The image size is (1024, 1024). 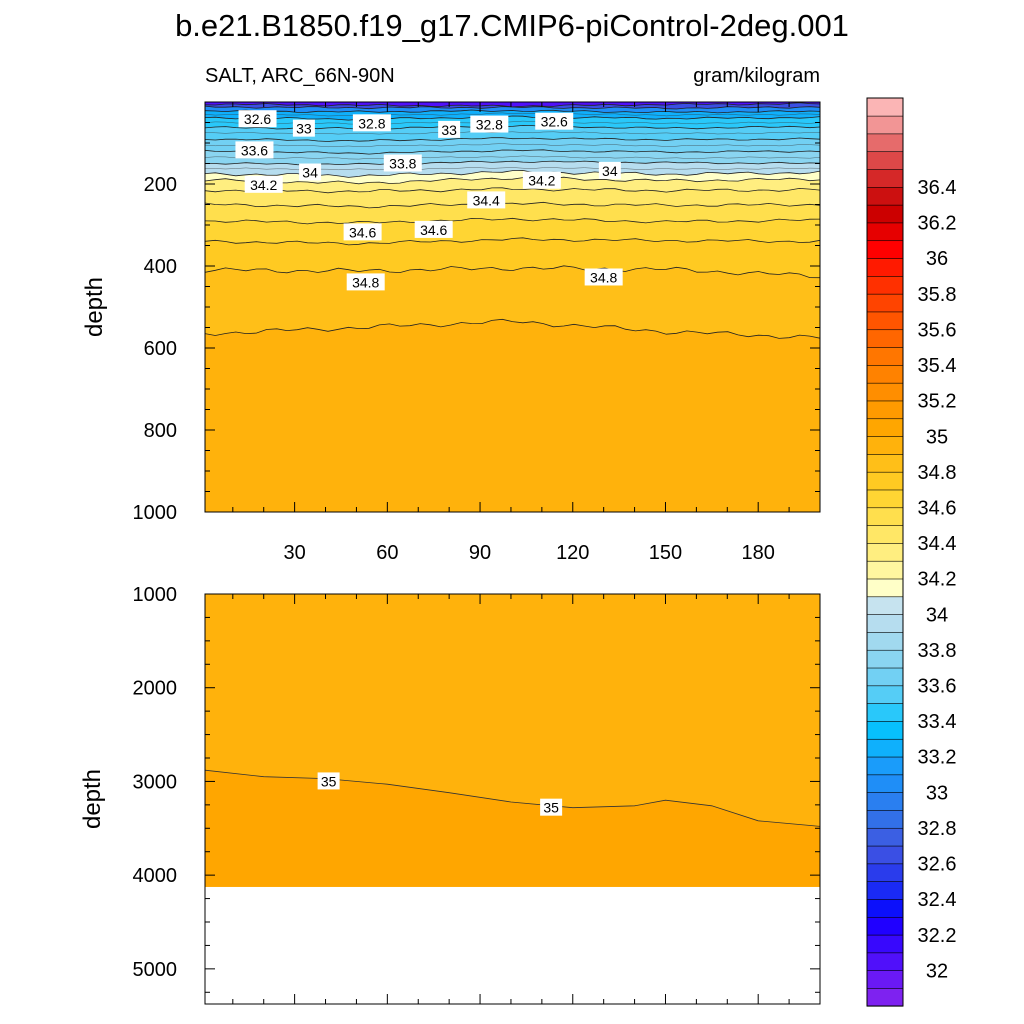 What do you see at coordinates (665, 553) in the screenshot?
I see `x-tick-label: 150` at bounding box center [665, 553].